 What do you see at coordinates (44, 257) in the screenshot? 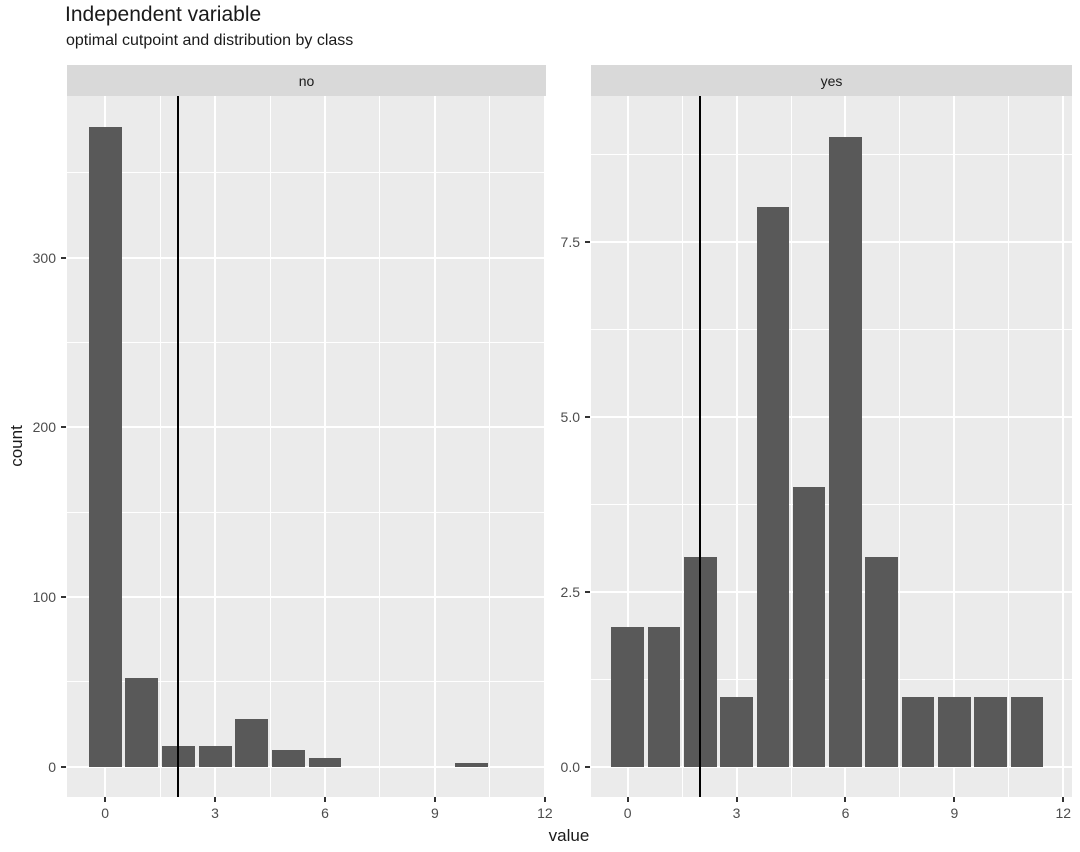
I see `y-tick-label: 300` at bounding box center [44, 257].